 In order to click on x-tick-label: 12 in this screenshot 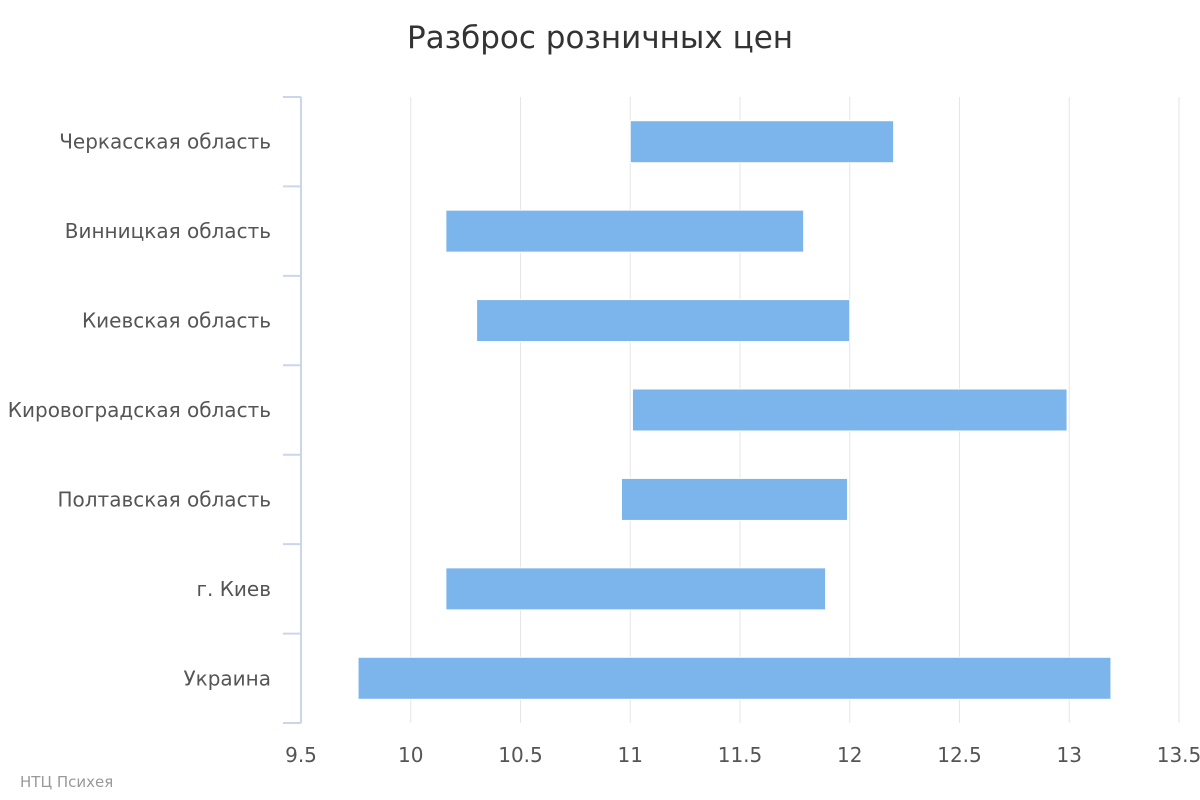, I will do `click(849, 755)`.